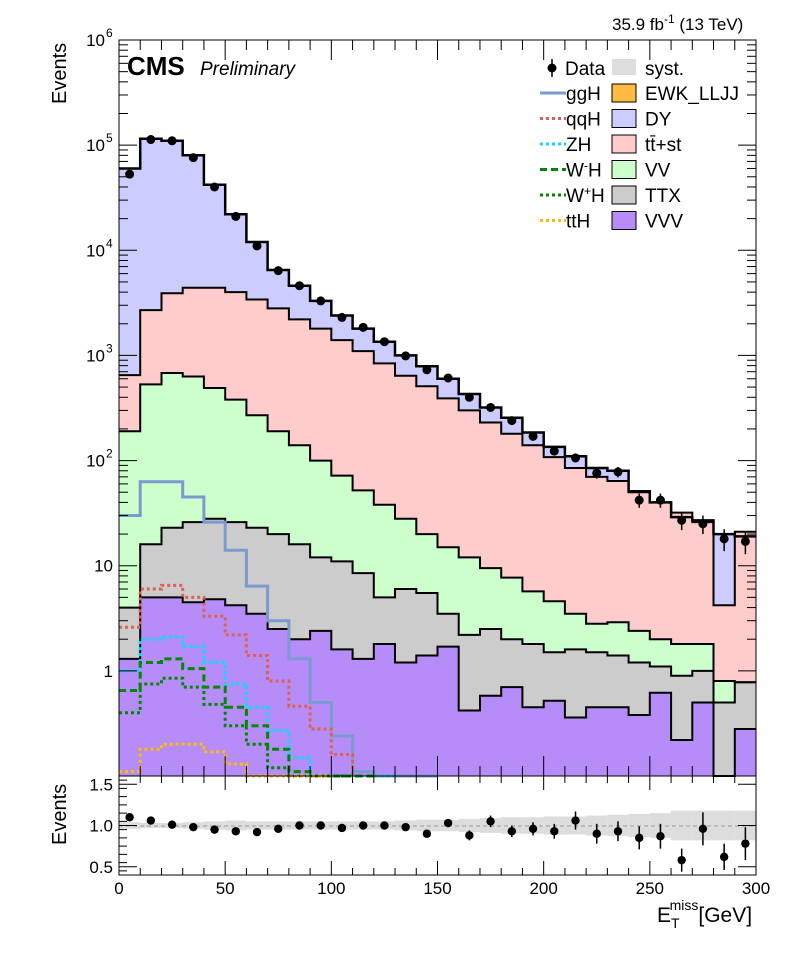  Describe the element at coordinates (543, 888) in the screenshot. I see `x-tick-label: 200` at that location.